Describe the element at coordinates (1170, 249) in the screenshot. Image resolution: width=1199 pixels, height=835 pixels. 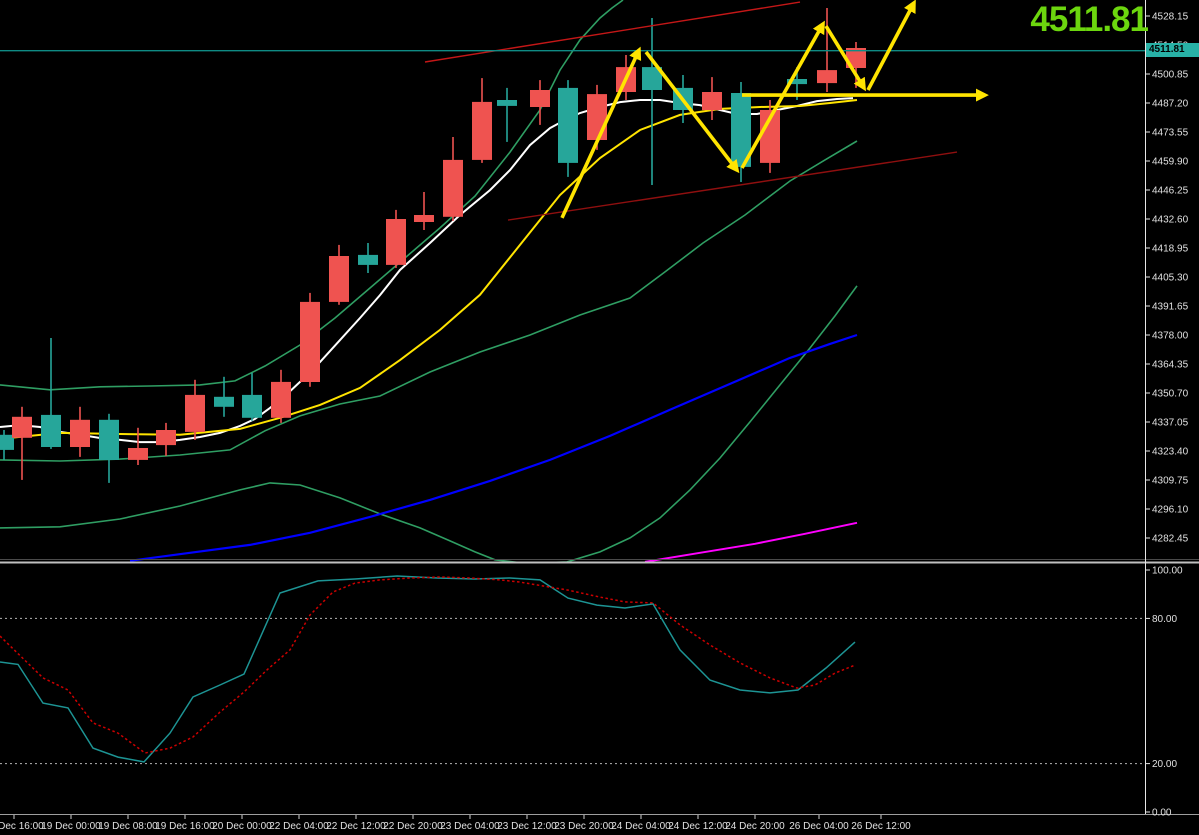
I see `price-axis-label: 4418.95` at that location.